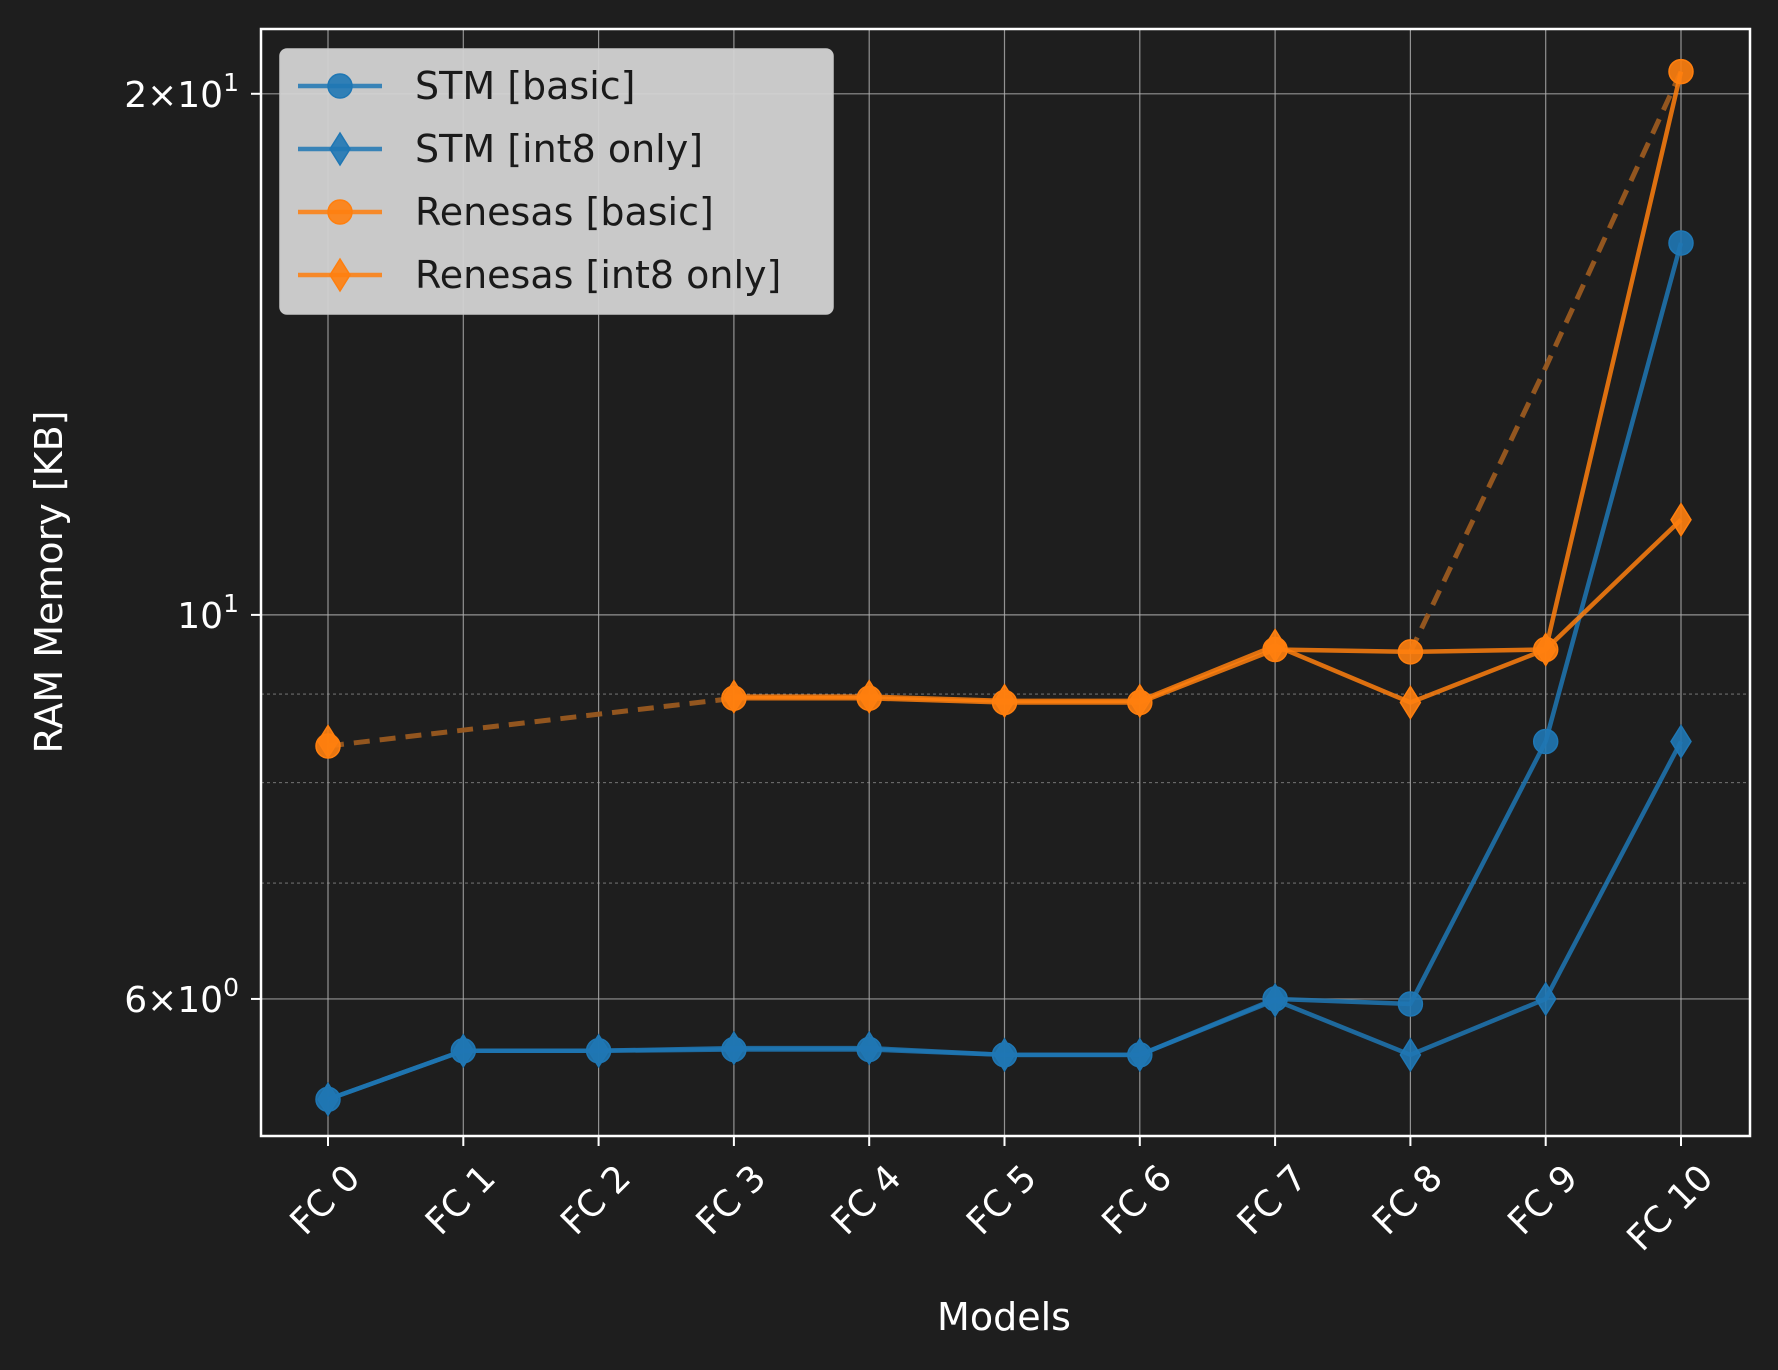 This screenshot has width=1778, height=1370. Describe the element at coordinates (559, 149) in the screenshot. I see `legend-label: STM [int8 only]` at that location.